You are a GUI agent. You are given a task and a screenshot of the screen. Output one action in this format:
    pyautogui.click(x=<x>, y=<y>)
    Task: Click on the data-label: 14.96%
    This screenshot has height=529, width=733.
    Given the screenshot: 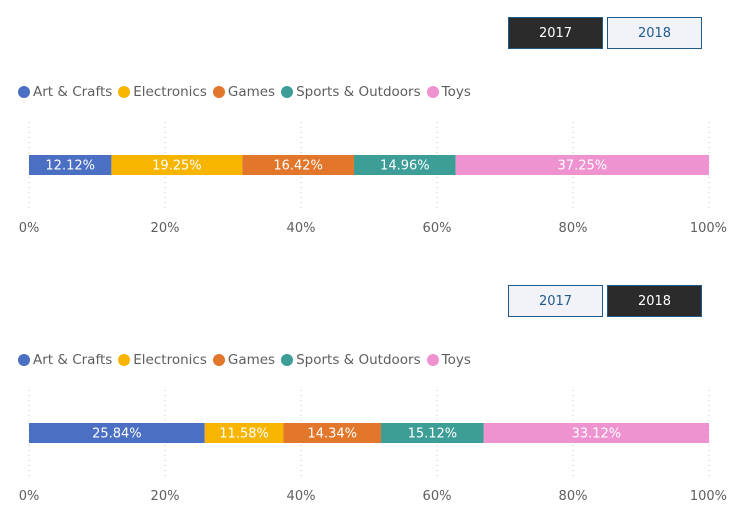 What is the action you would take?
    pyautogui.click(x=405, y=166)
    